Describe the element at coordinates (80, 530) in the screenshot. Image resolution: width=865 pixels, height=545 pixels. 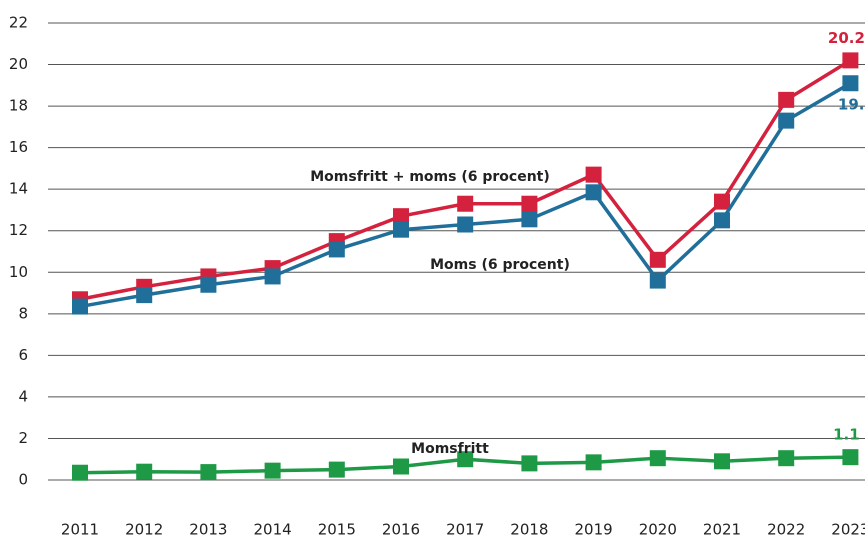
I see `x-tick-label: 2011` at that location.